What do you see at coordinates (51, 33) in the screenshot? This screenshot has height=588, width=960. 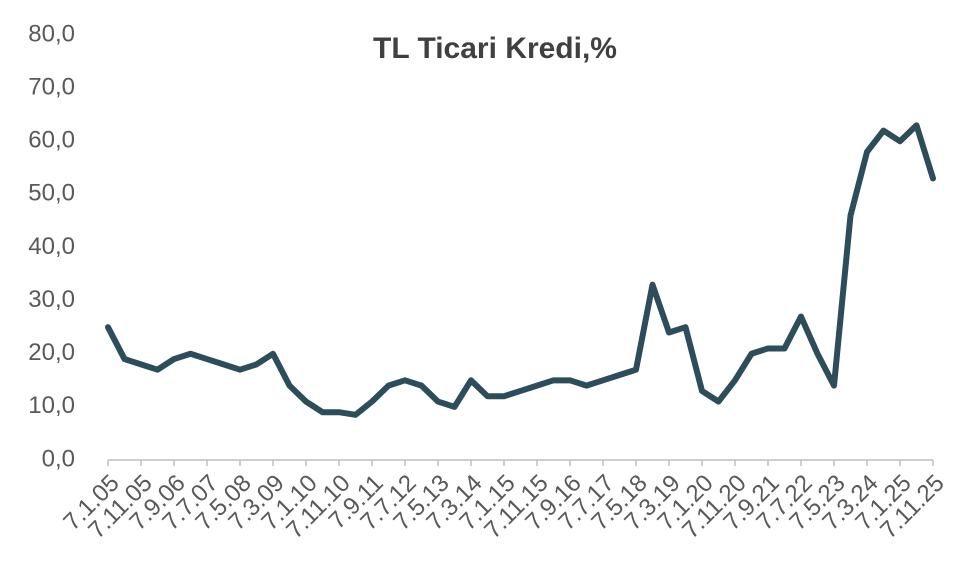 I see `y-tick-label: 80,0` at bounding box center [51, 33].